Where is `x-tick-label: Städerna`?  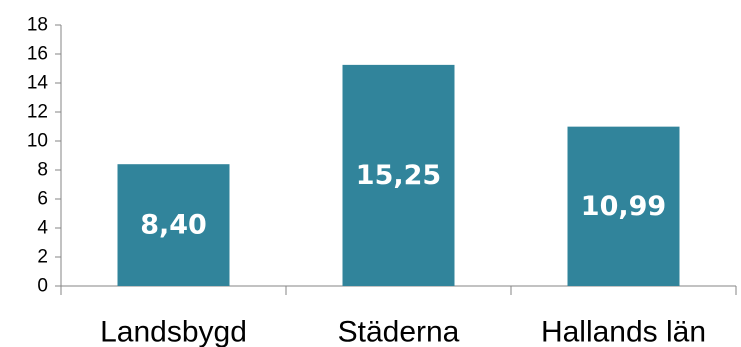
x-tick-label: Städerna is located at coordinates (399, 331).